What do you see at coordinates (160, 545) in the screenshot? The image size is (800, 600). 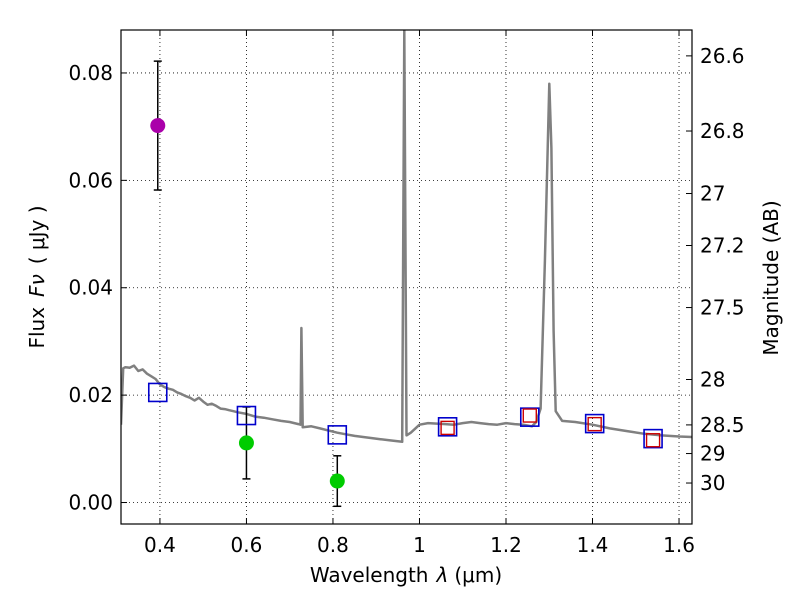 I see `x-tick-label: 0.4` at bounding box center [160, 545].